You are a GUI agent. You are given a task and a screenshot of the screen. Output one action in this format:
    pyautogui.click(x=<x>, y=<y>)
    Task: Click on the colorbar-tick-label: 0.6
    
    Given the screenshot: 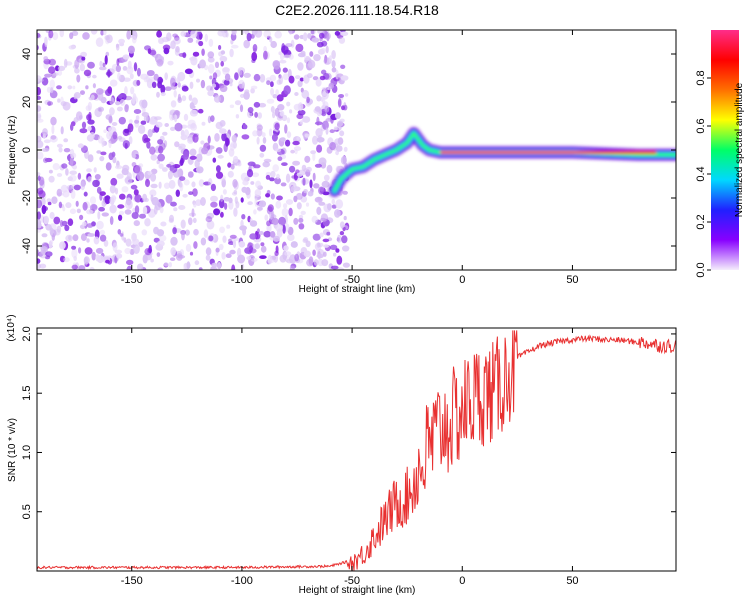 What is the action you would take?
    pyautogui.click(x=701, y=125)
    